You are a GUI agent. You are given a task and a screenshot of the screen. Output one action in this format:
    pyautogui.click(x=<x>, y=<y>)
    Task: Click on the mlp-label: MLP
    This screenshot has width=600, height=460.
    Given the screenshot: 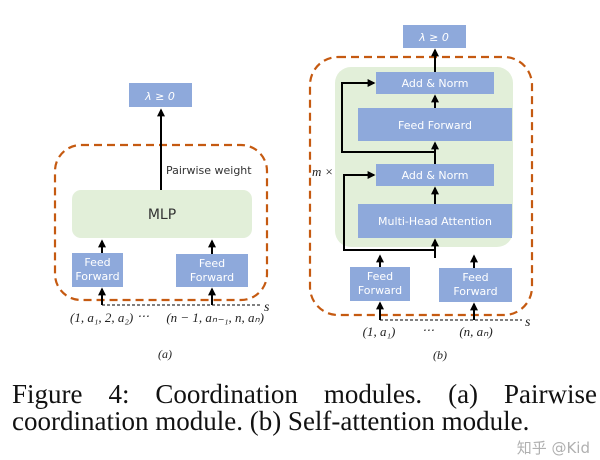 What is the action you would take?
    pyautogui.click(x=162, y=215)
    